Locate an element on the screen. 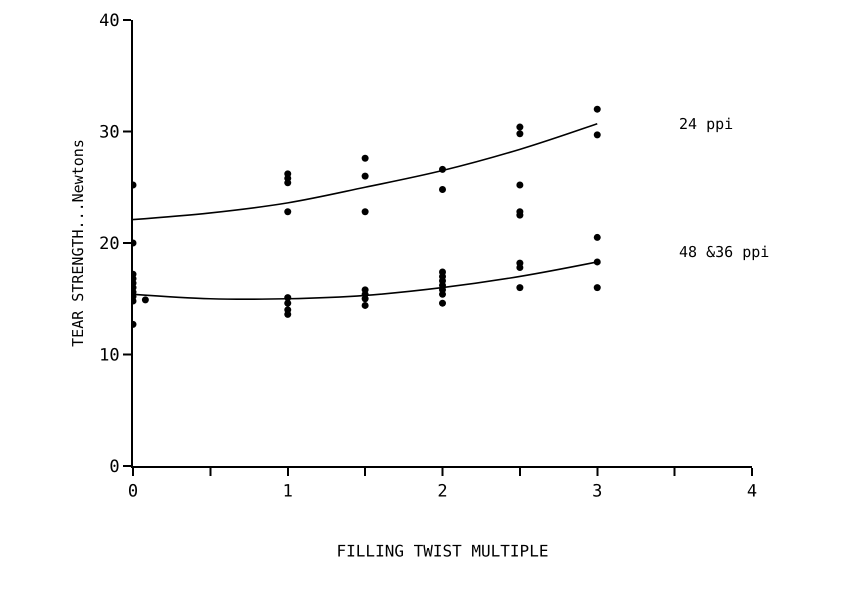 This screenshot has height=590, width=846. x-tick-label: 2 is located at coordinates (442, 491).